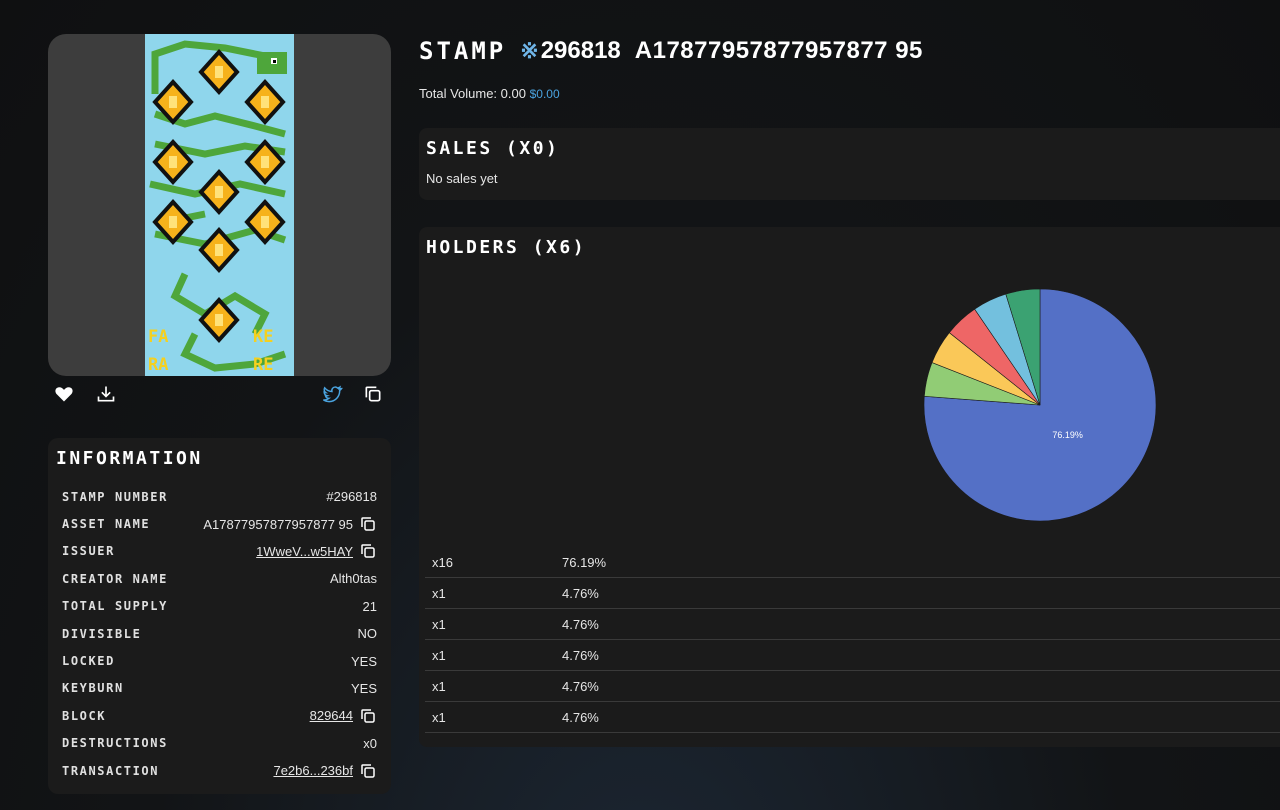 The image size is (1280, 810). Describe the element at coordinates (529, 50) in the screenshot. I see `stamp-symbol-icon: ※` at that location.